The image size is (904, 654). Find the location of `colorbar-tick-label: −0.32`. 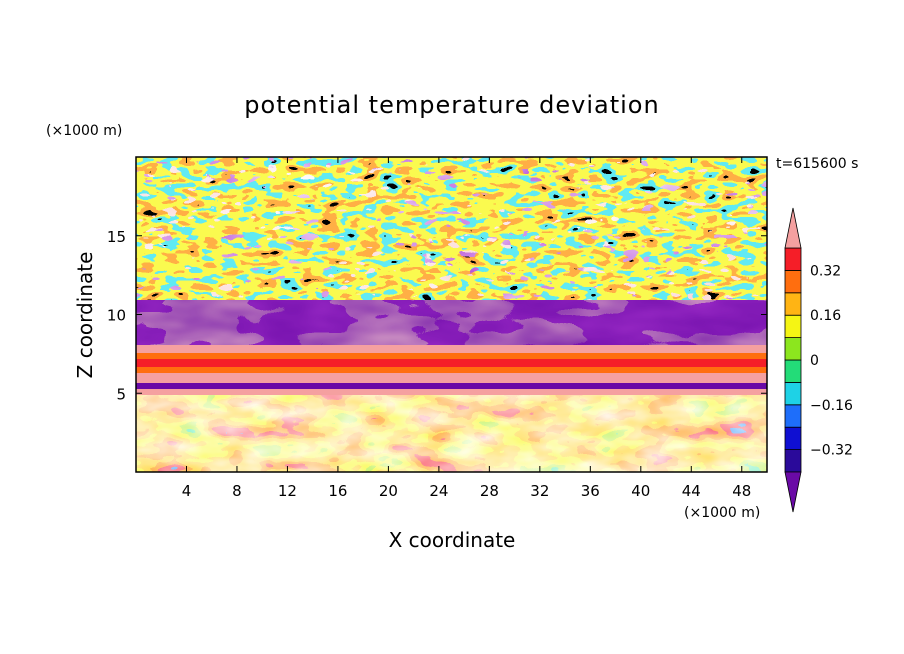

colorbar-tick-label: −0.32 is located at coordinates (831, 451).